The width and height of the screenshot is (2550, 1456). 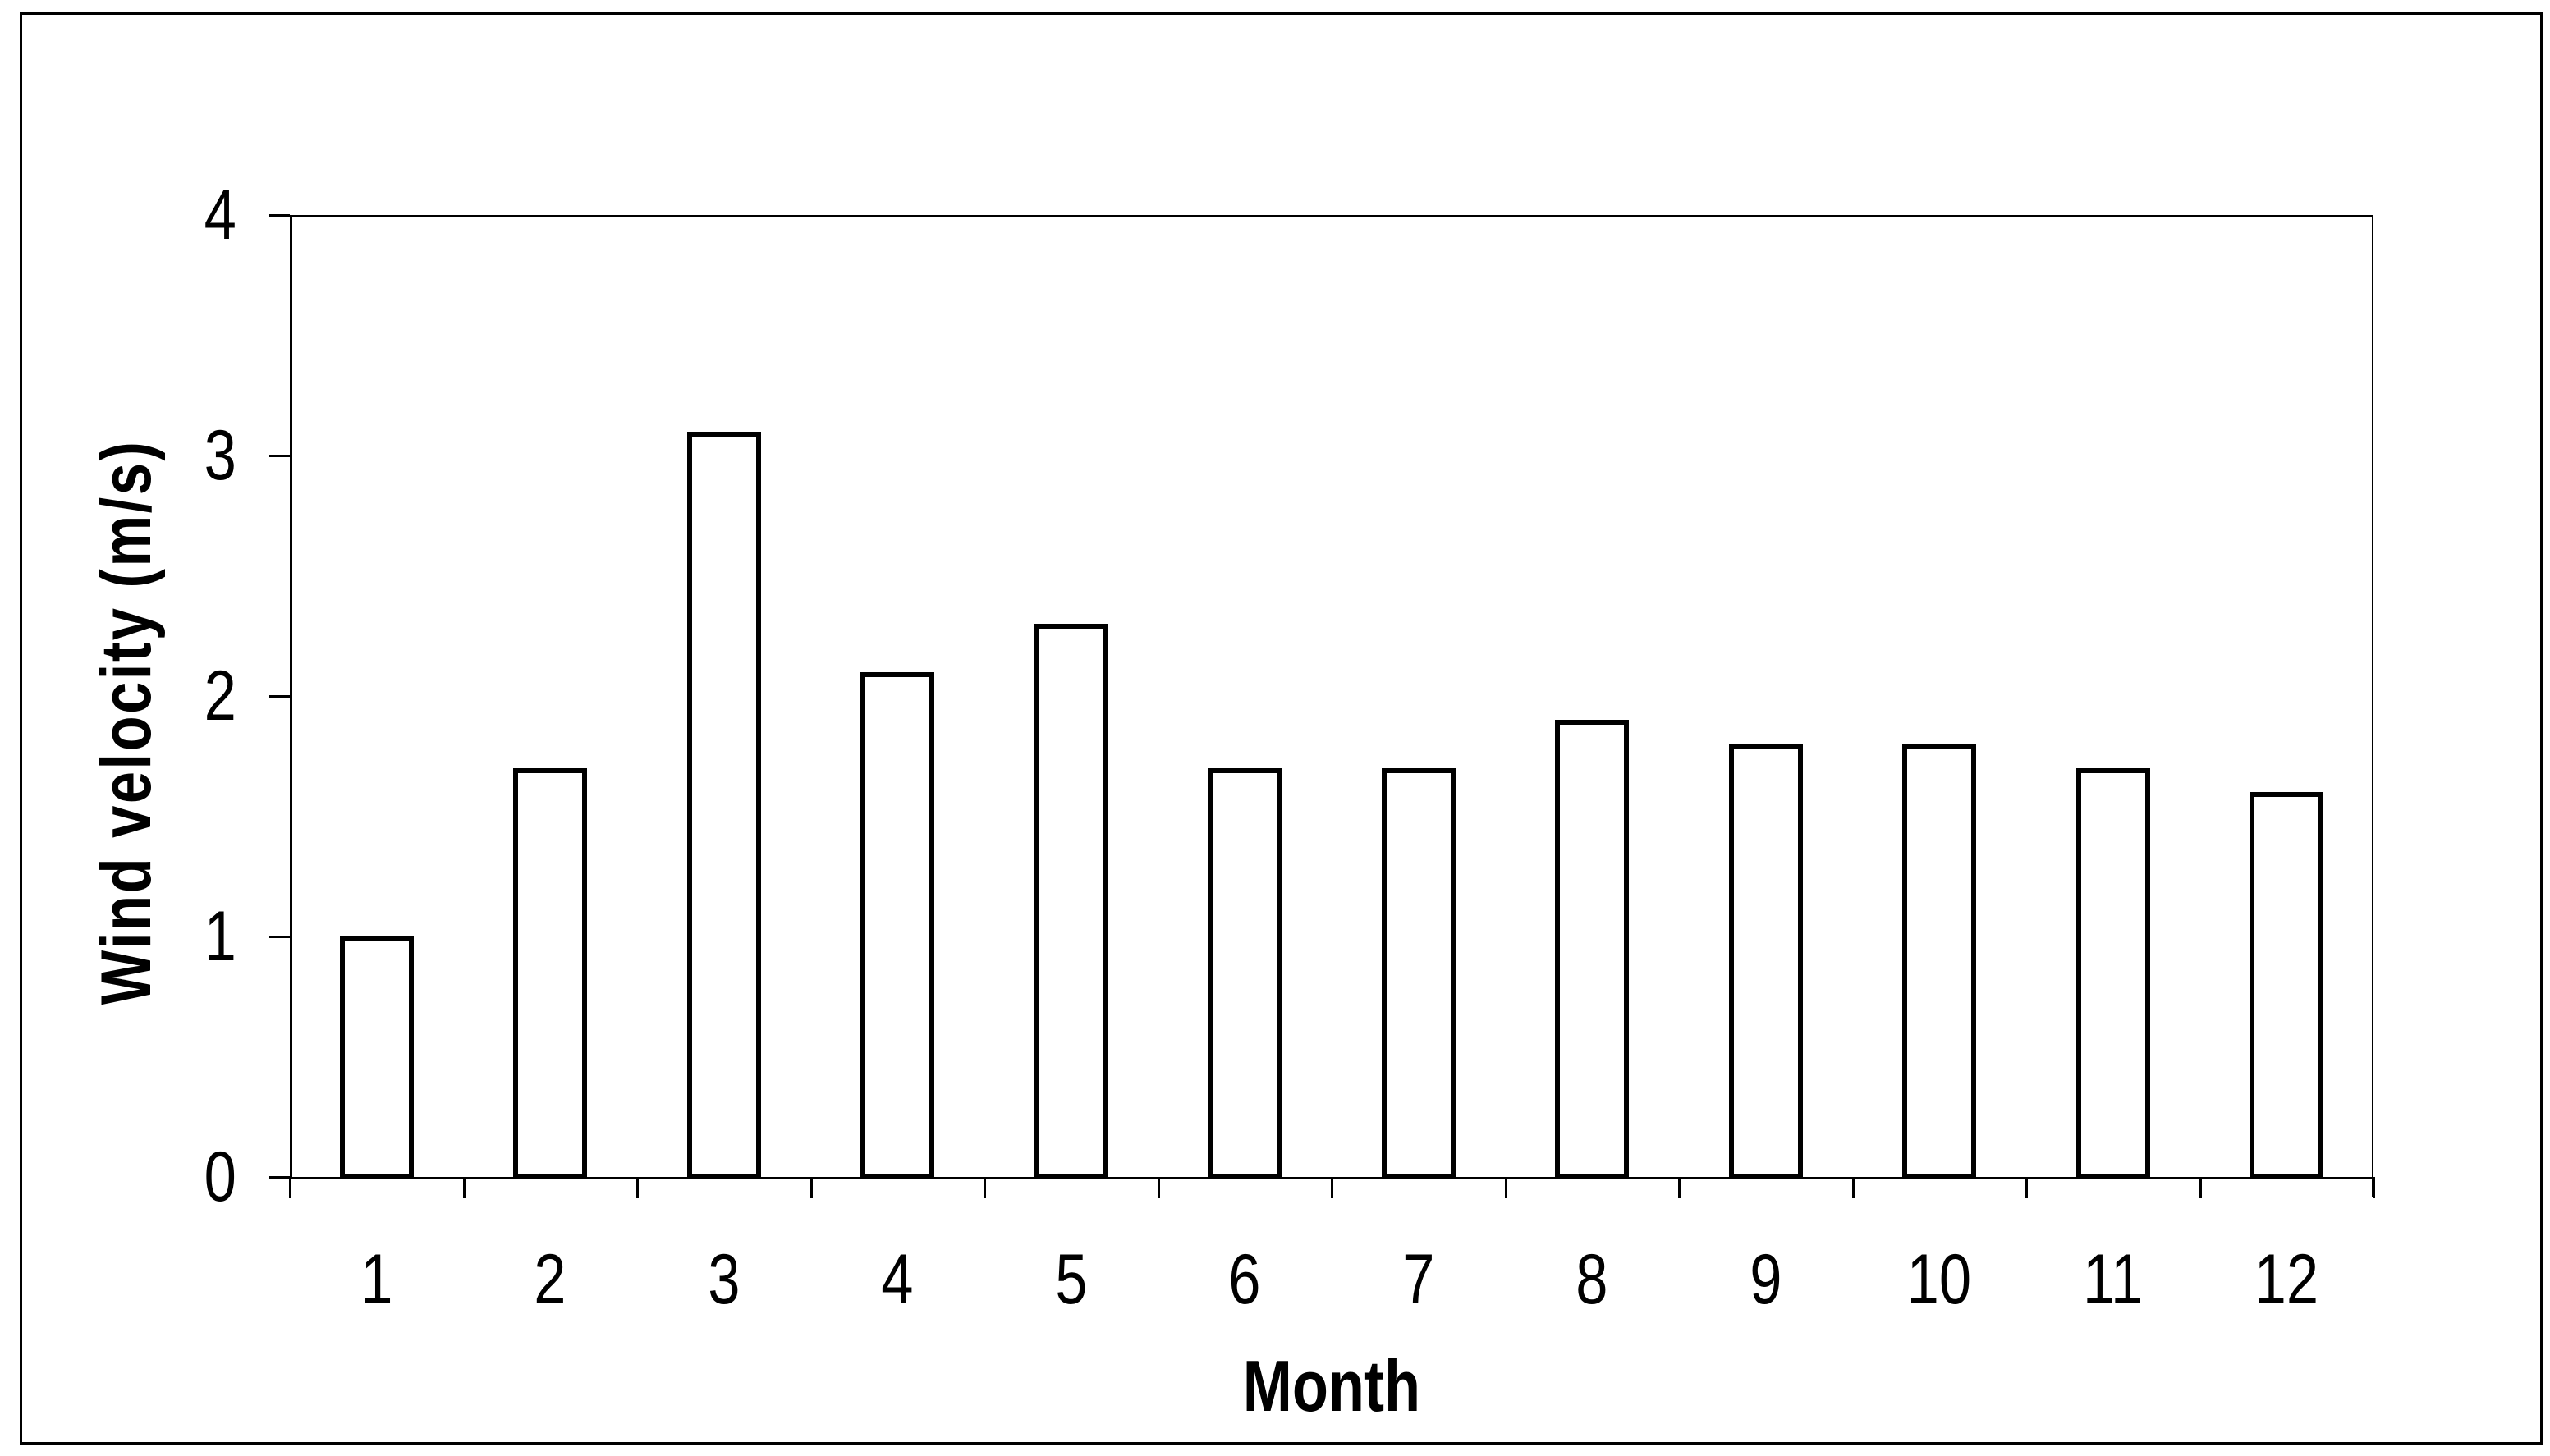 I want to click on y-axis-line, so click(x=291, y=697).